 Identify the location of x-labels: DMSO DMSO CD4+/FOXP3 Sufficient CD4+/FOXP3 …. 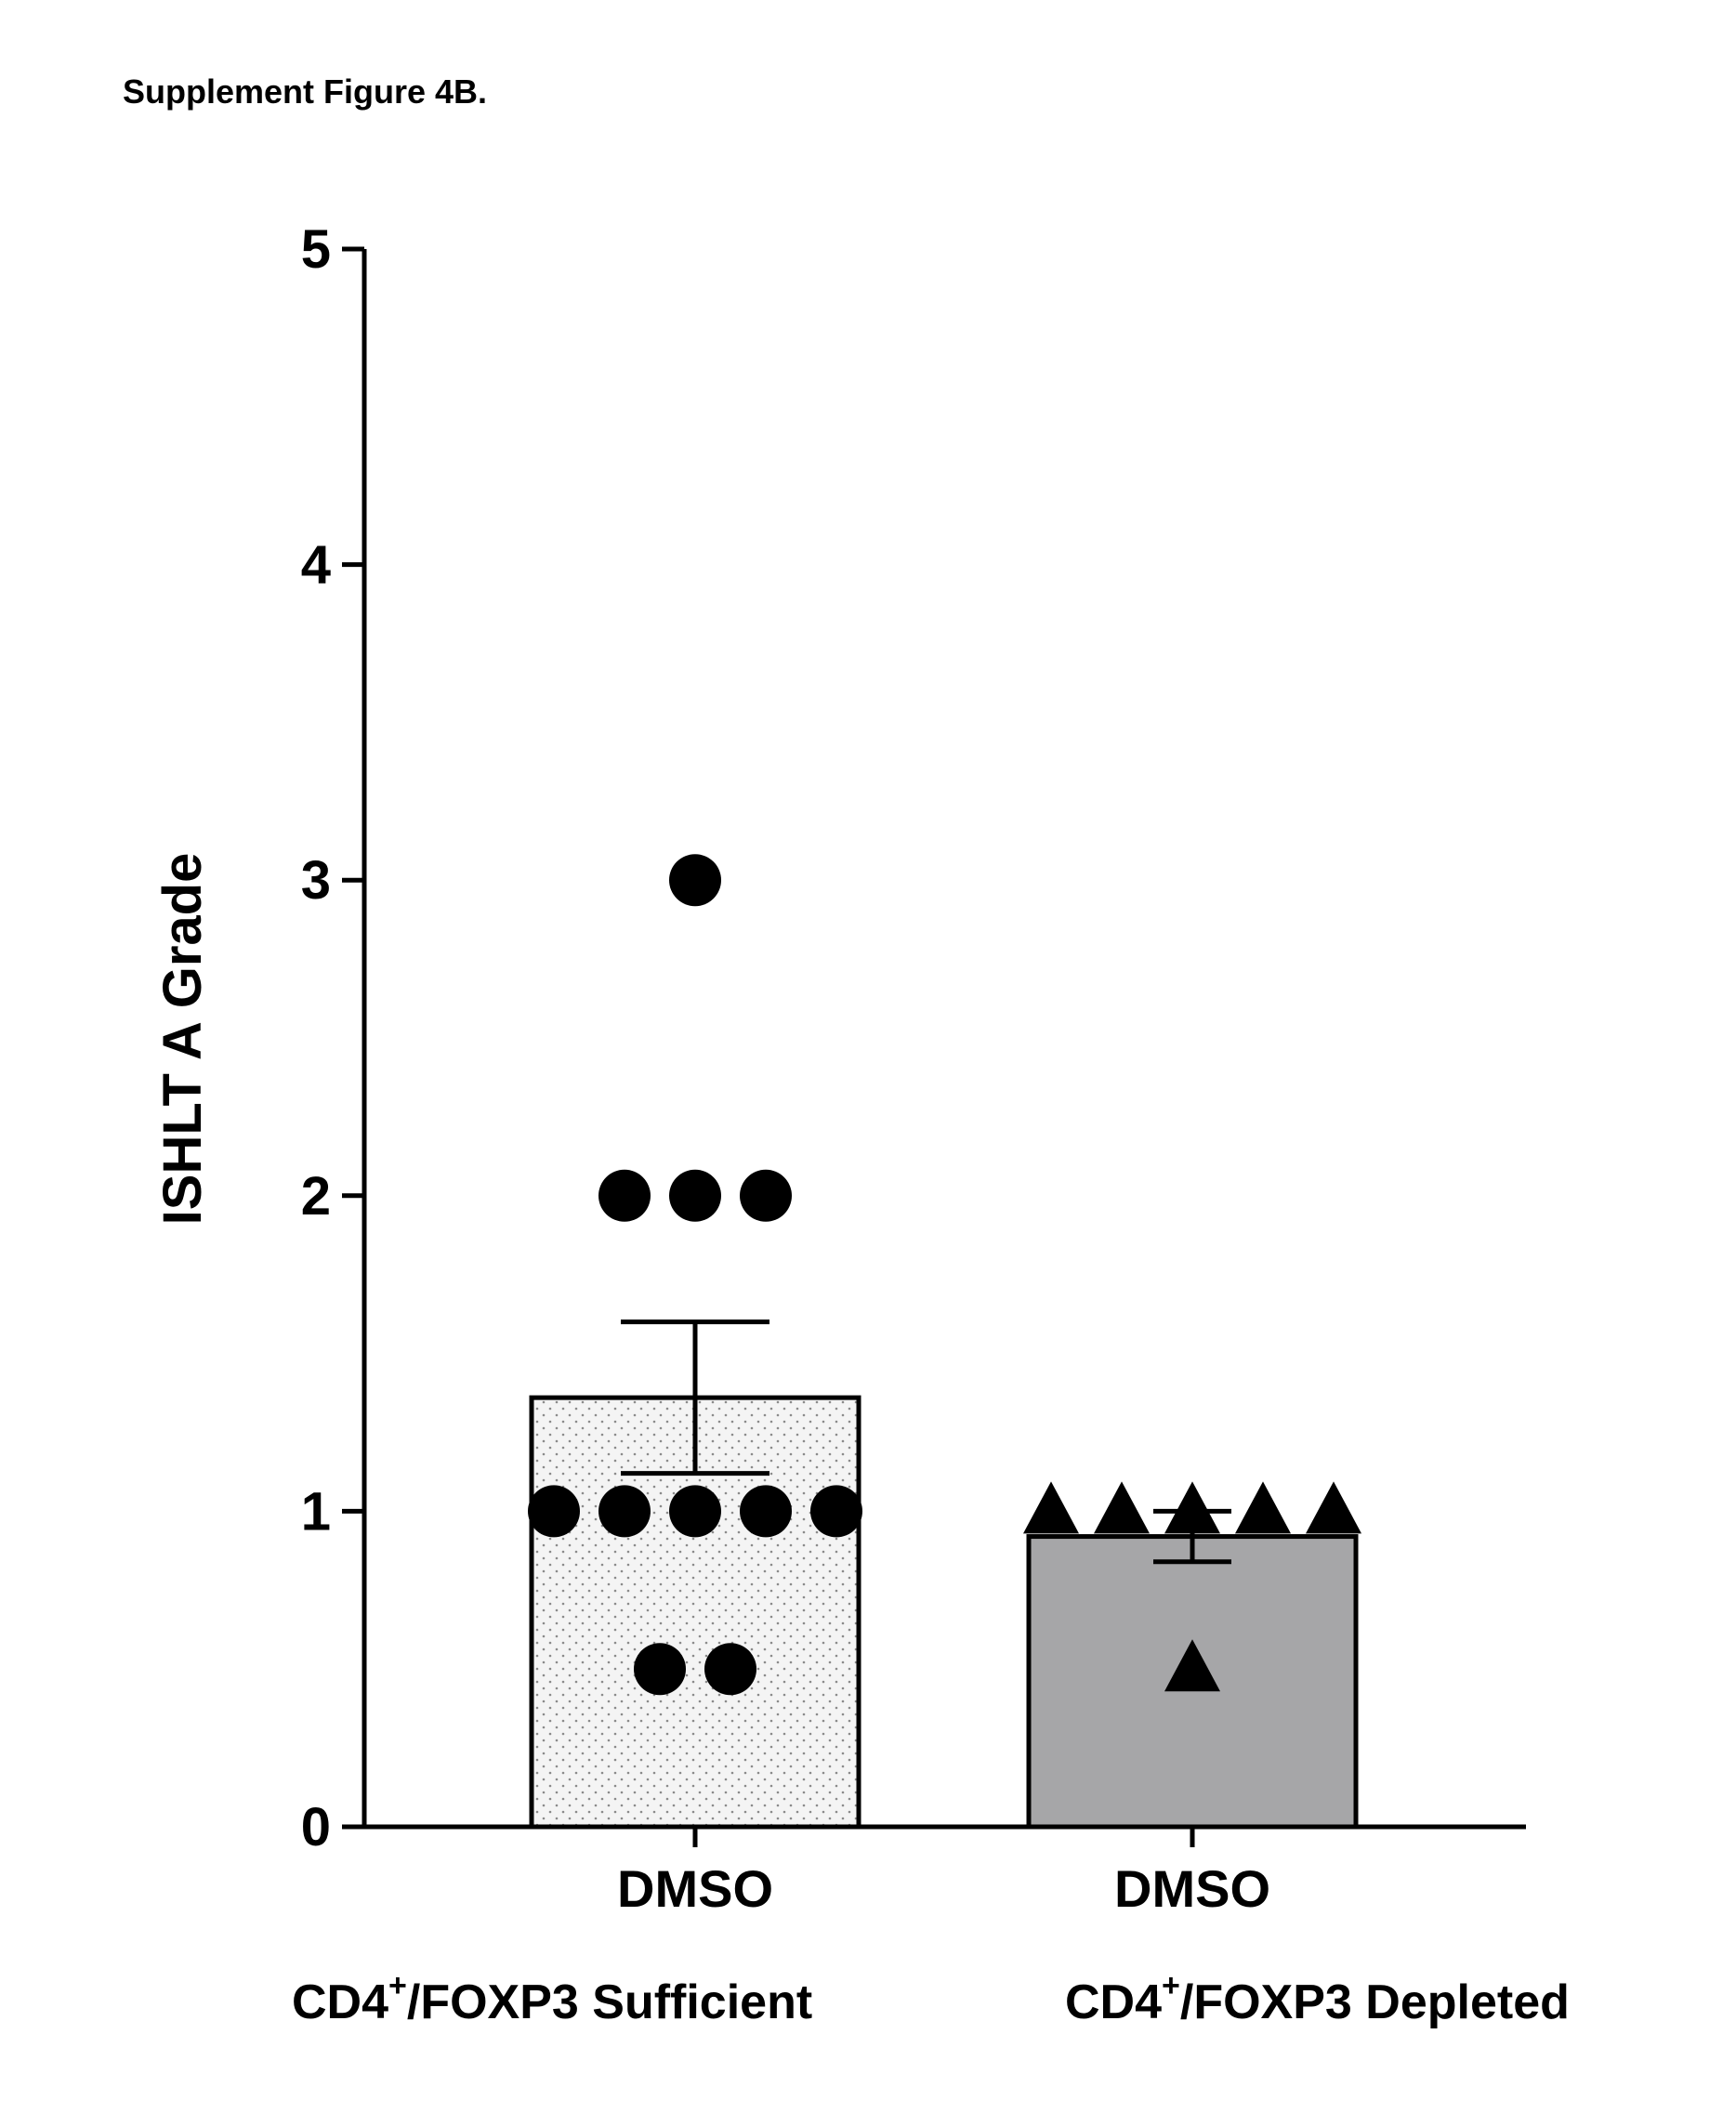
(931, 1928).